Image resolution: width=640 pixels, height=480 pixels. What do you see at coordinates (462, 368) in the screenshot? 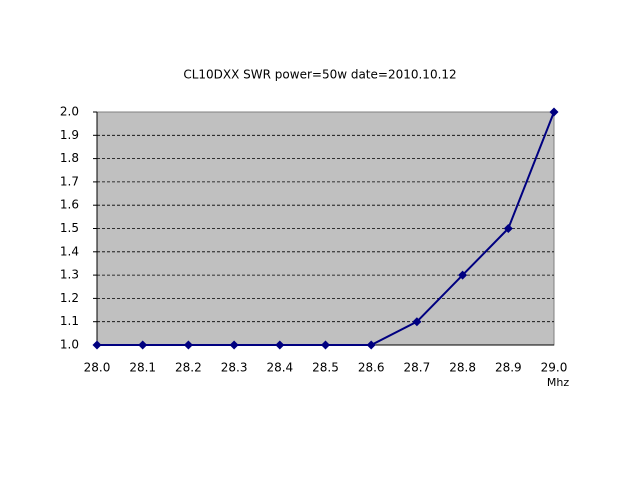
I see `x-tick-label: 28.8` at bounding box center [462, 368].